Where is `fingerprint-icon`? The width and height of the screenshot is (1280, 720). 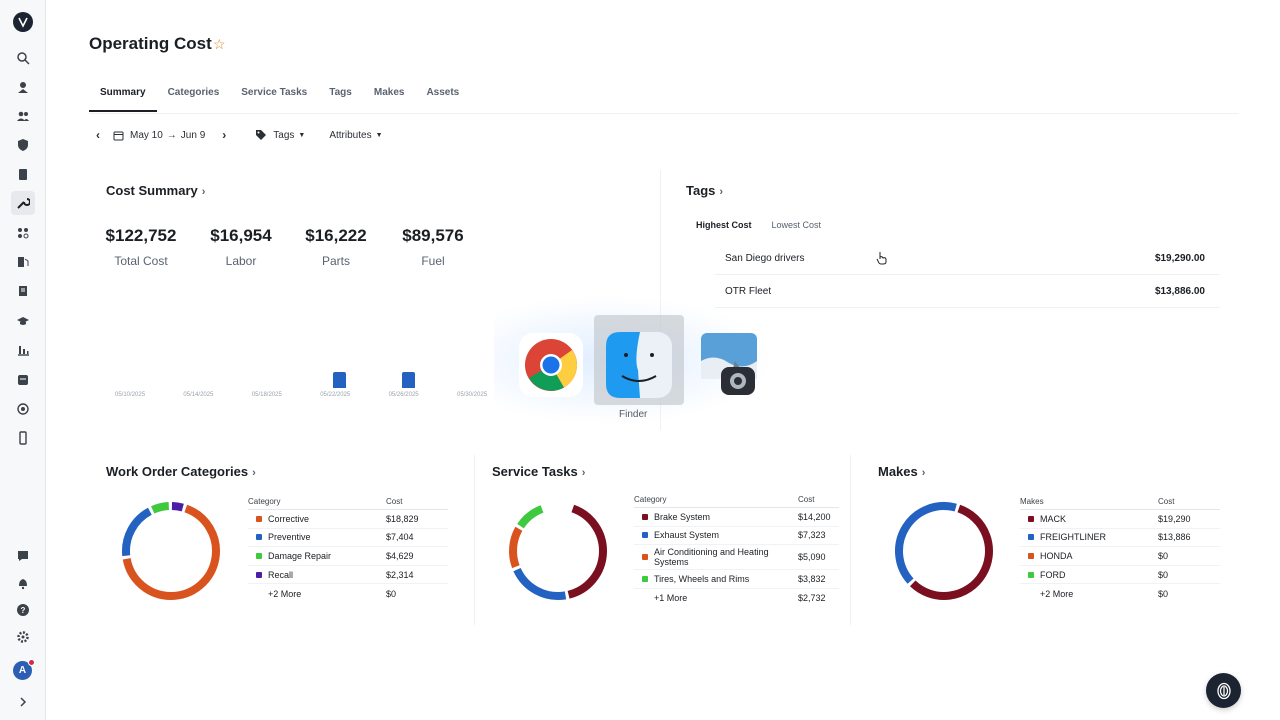
fingerprint-icon is located at coordinates (1223, 690).